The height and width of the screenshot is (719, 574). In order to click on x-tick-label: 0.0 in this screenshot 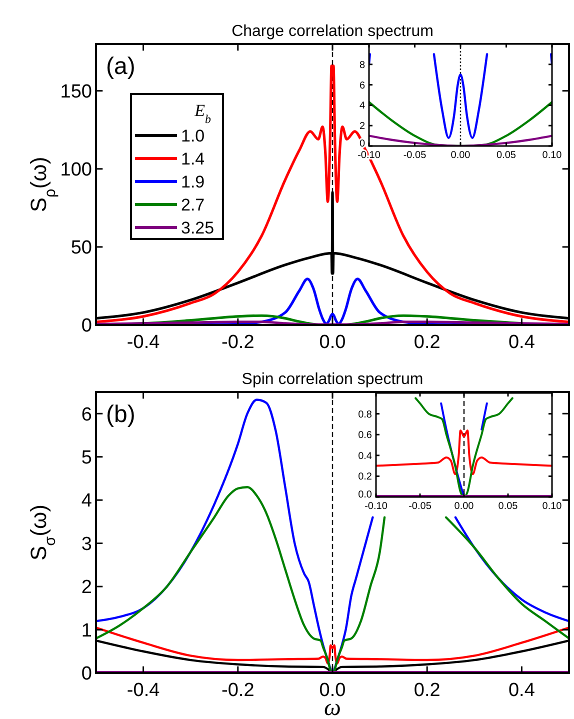, I will do `click(332, 342)`.